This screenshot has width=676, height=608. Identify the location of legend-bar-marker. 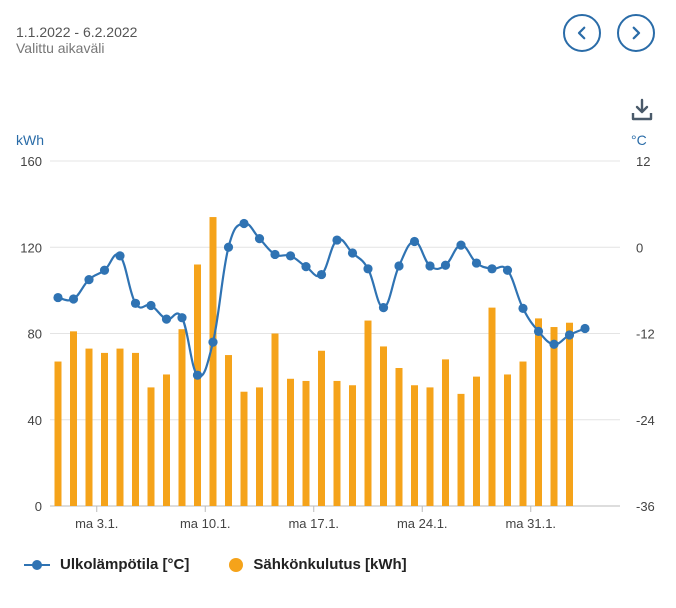
(236, 564).